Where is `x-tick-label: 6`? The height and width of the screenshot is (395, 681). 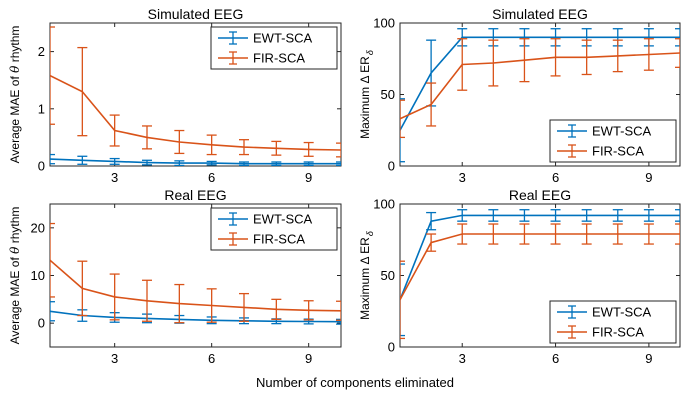 x-tick-label: 6 is located at coordinates (555, 177).